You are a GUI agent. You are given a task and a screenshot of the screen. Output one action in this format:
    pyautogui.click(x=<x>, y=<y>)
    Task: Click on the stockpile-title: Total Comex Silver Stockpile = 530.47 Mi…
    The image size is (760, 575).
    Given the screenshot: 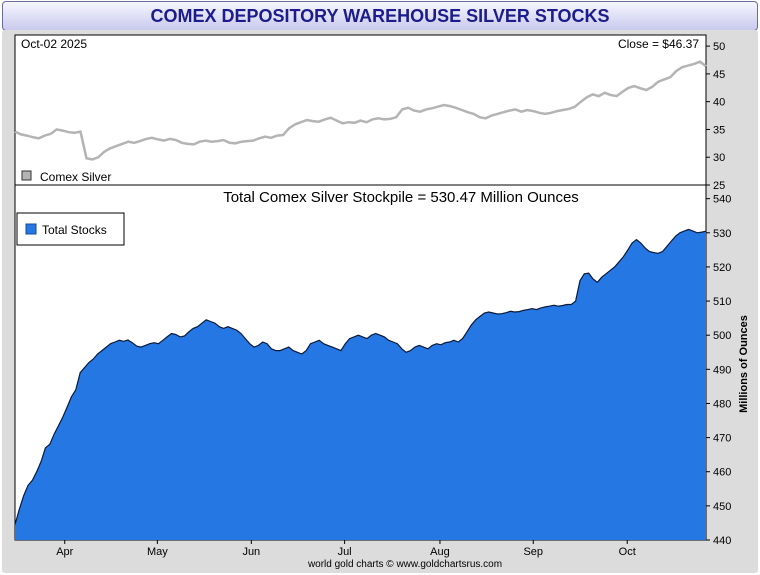 What is the action you would take?
    pyautogui.click(x=401, y=197)
    